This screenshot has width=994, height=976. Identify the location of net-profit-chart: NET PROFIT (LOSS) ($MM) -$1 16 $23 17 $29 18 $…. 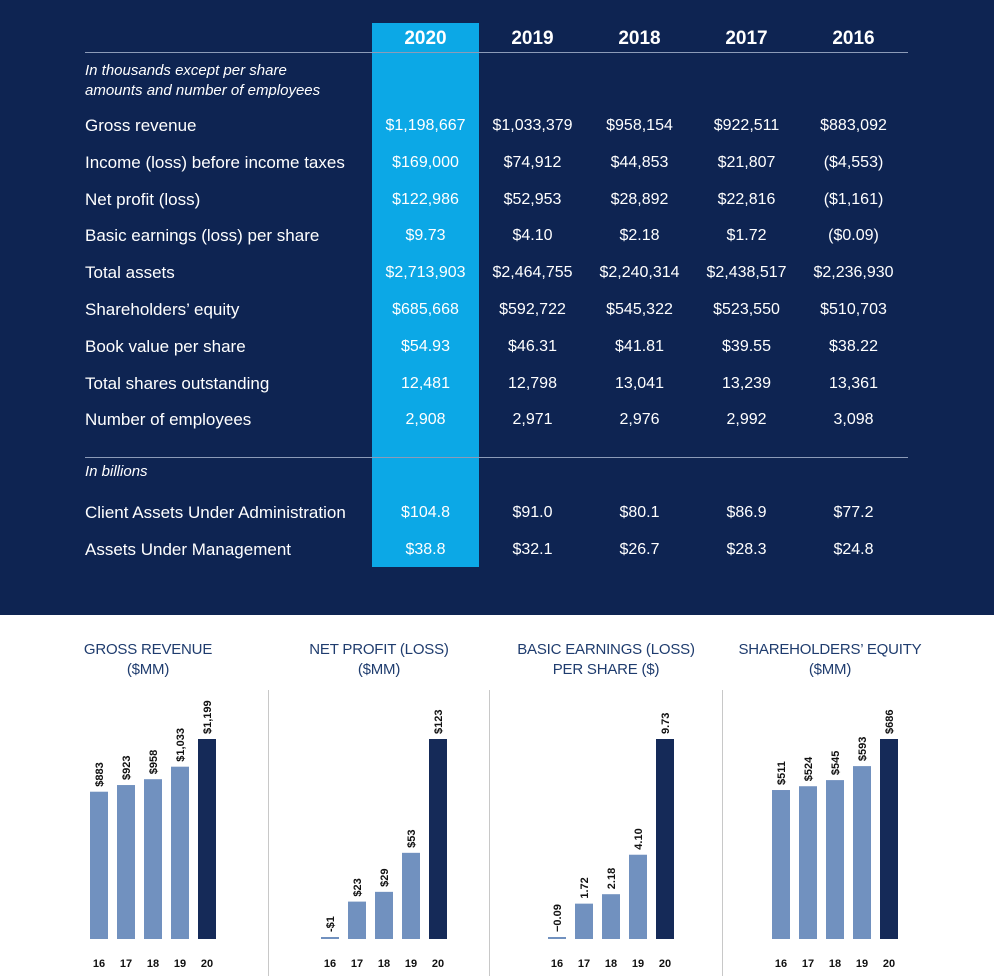
(379, 808).